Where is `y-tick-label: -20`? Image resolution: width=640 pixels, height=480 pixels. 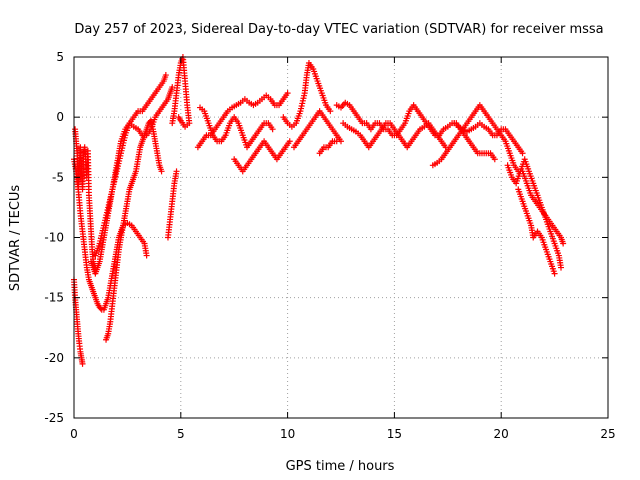 y-tick-label: -20 is located at coordinates (54, 358).